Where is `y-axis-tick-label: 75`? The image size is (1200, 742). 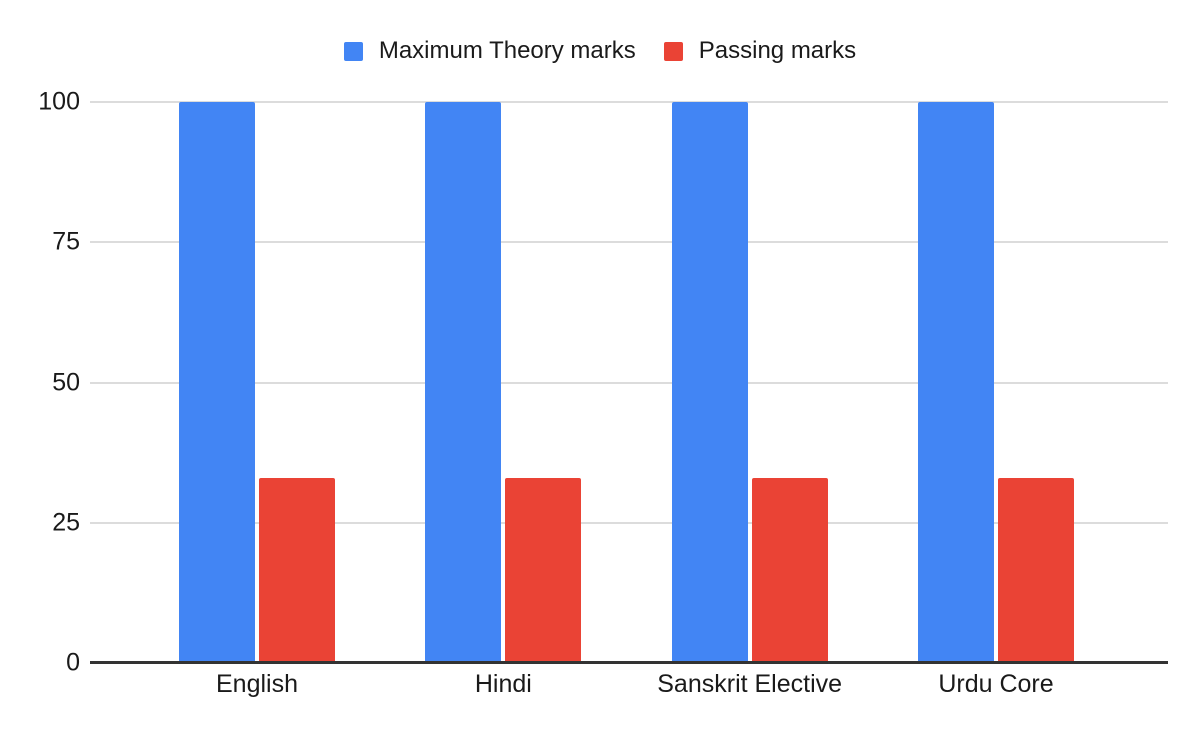
y-axis-tick-label: 75 is located at coordinates (66, 241).